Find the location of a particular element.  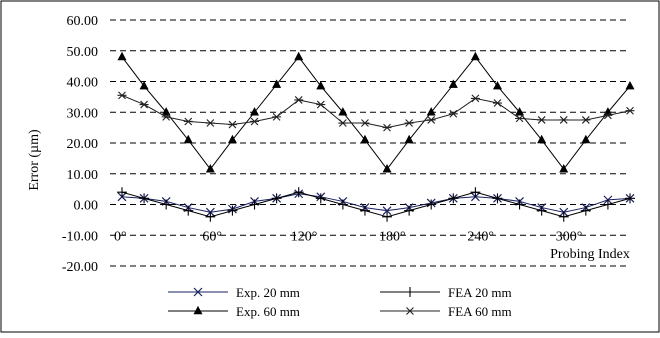

y-tick-label: 60.00 is located at coordinates (83, 21).